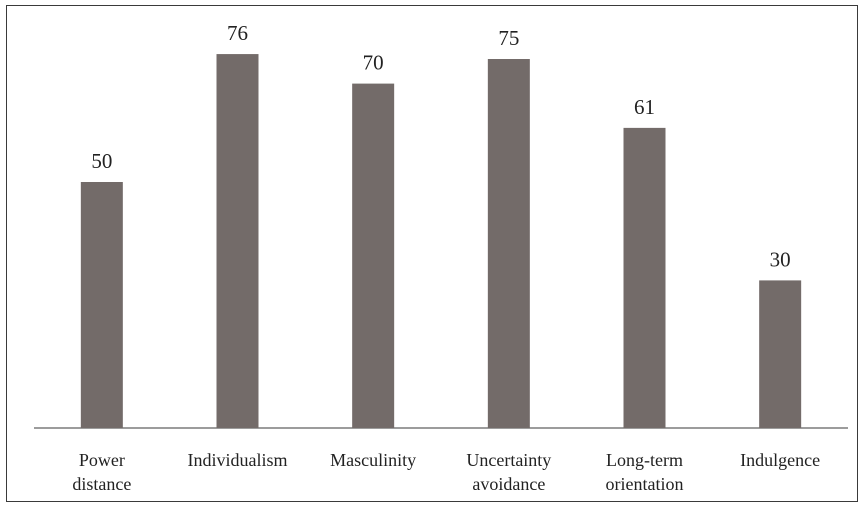 This screenshot has height=508, width=866. Describe the element at coordinates (645, 484) in the screenshot. I see `category-label-4-line-1: orientation` at that location.